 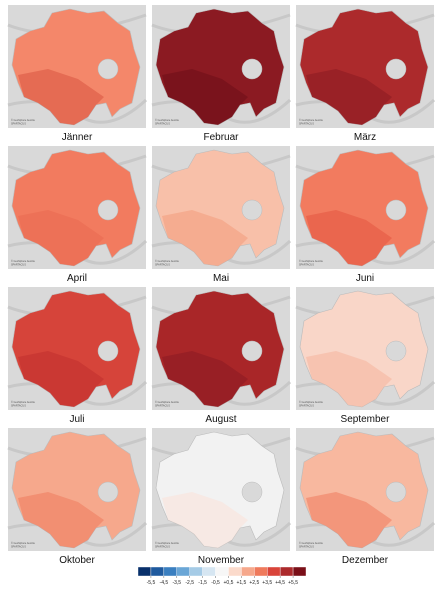 I want to click on legend-label: -5,5, so click(x=151, y=583).